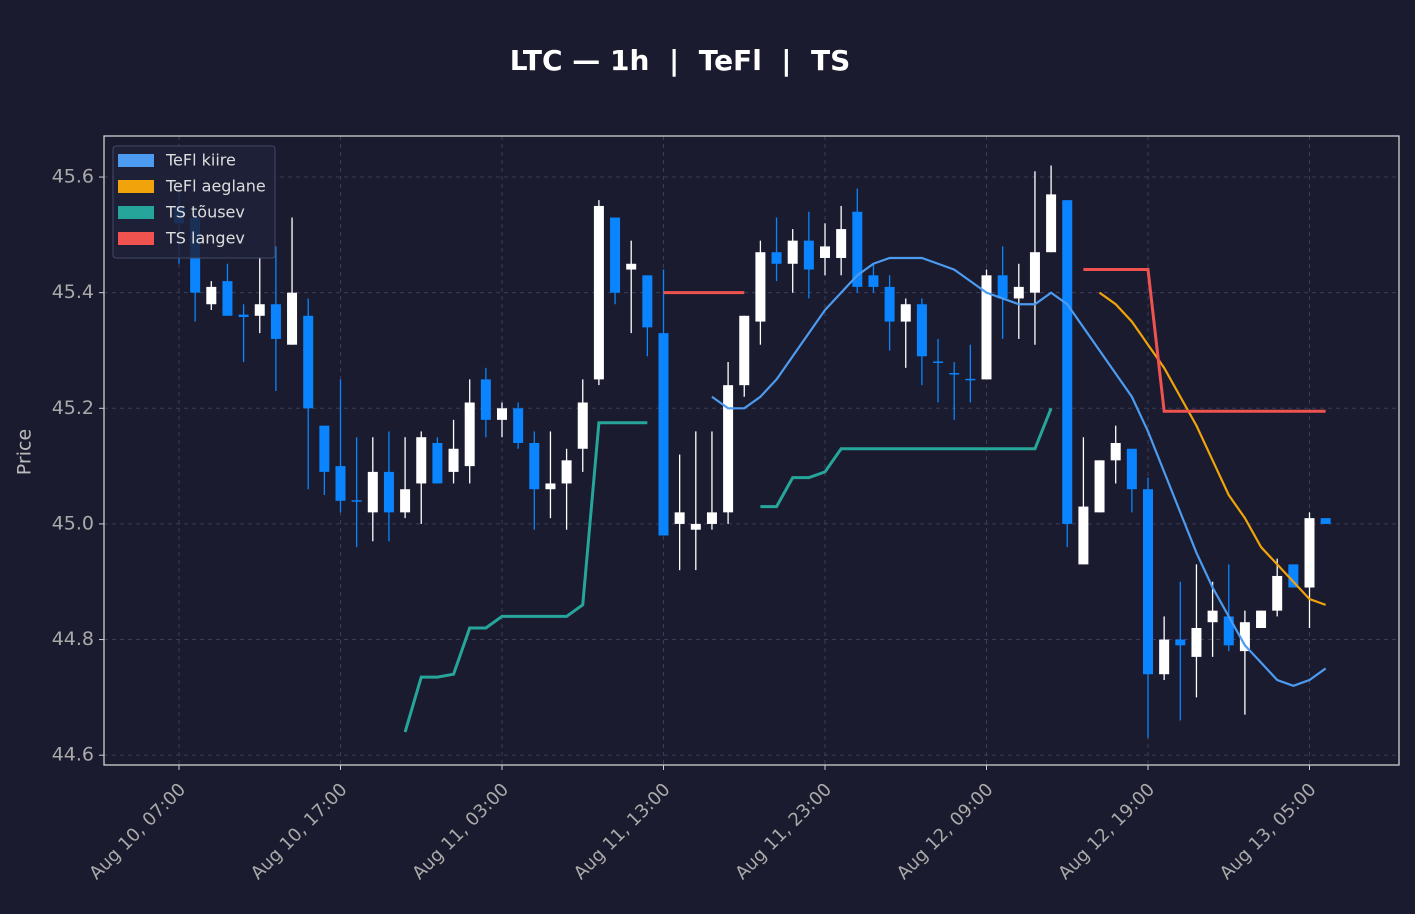 This screenshot has height=914, width=1415. What do you see at coordinates (73, 292) in the screenshot?
I see `y-tick-label: 45.4` at bounding box center [73, 292].